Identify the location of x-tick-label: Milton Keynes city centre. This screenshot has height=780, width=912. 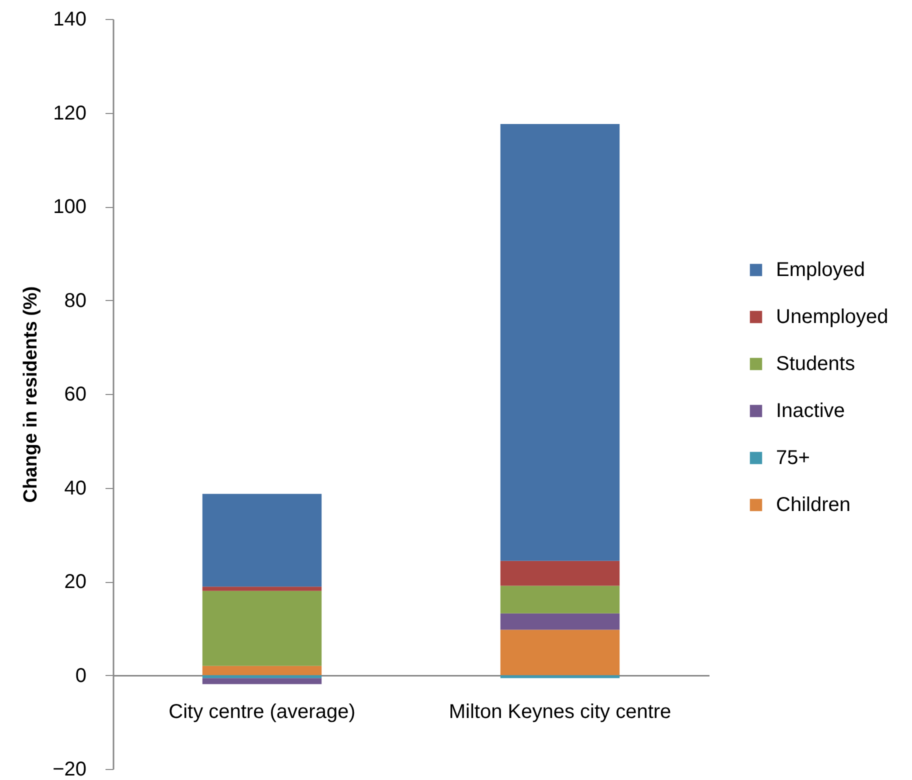
(560, 711).